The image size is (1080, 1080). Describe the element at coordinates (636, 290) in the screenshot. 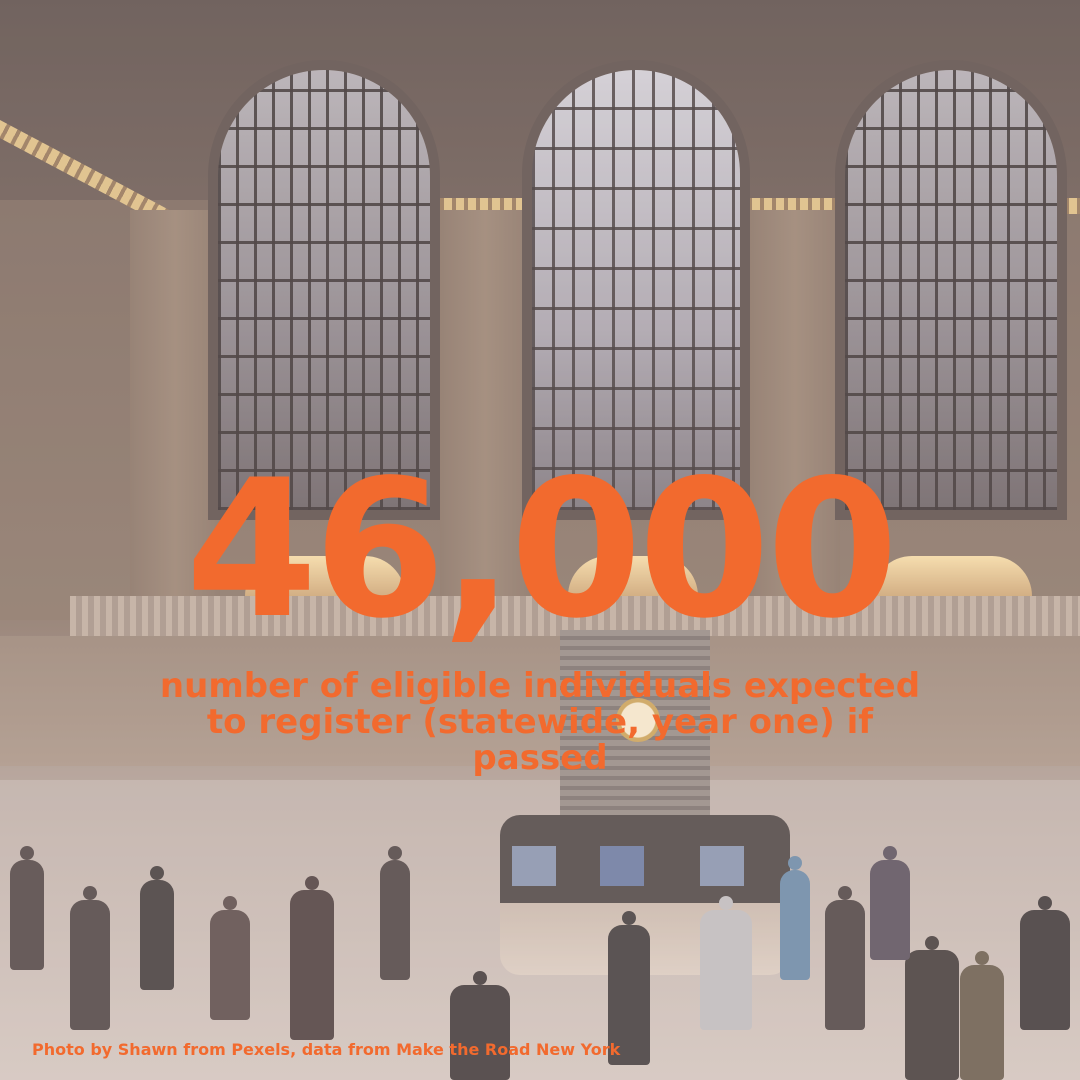

I see `arched-window-center` at that location.